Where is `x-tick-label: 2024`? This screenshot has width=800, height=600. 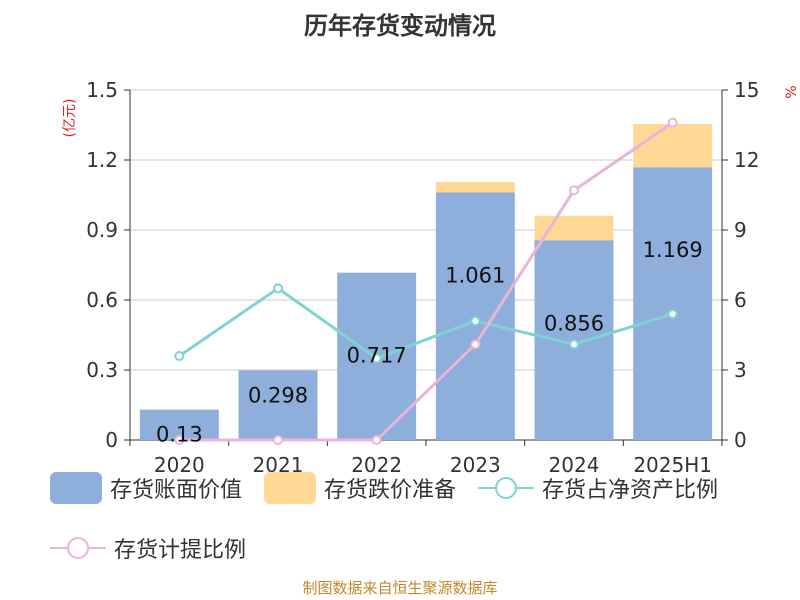 x-tick-label: 2024 is located at coordinates (574, 465).